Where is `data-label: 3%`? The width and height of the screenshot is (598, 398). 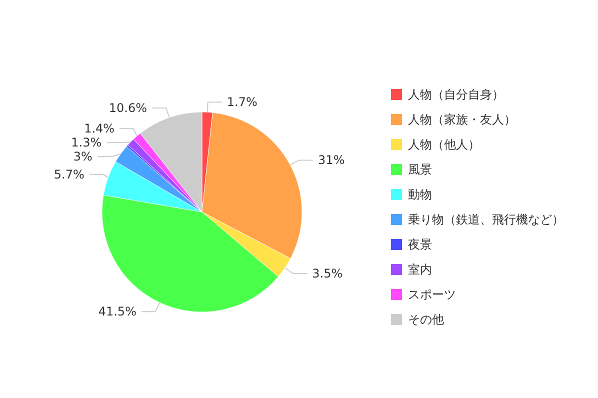
data-label: 3% is located at coordinates (82, 157).